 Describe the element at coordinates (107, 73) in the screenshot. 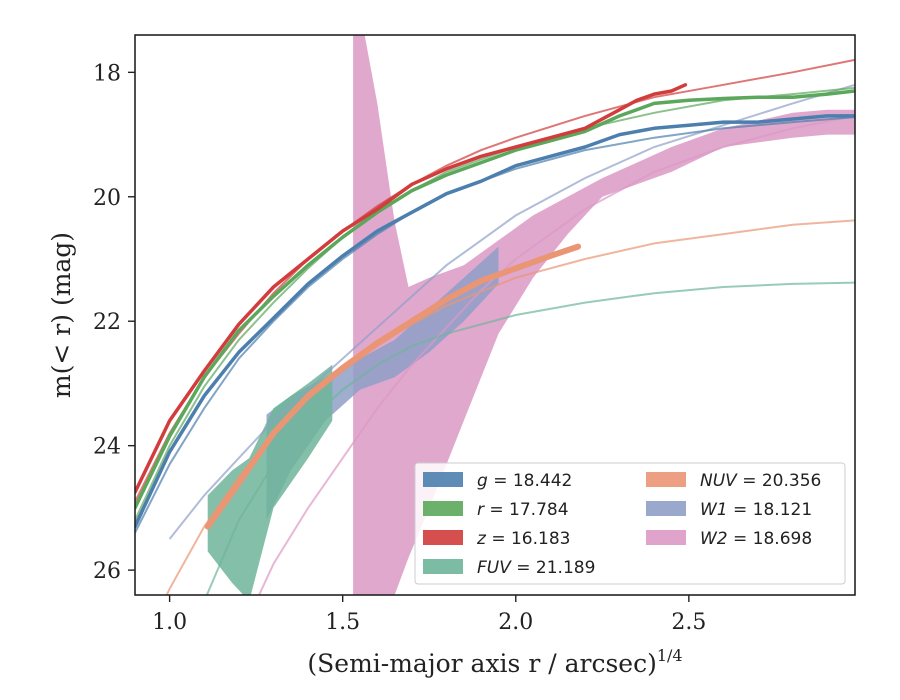

I see `y-tick-label: 18` at that location.